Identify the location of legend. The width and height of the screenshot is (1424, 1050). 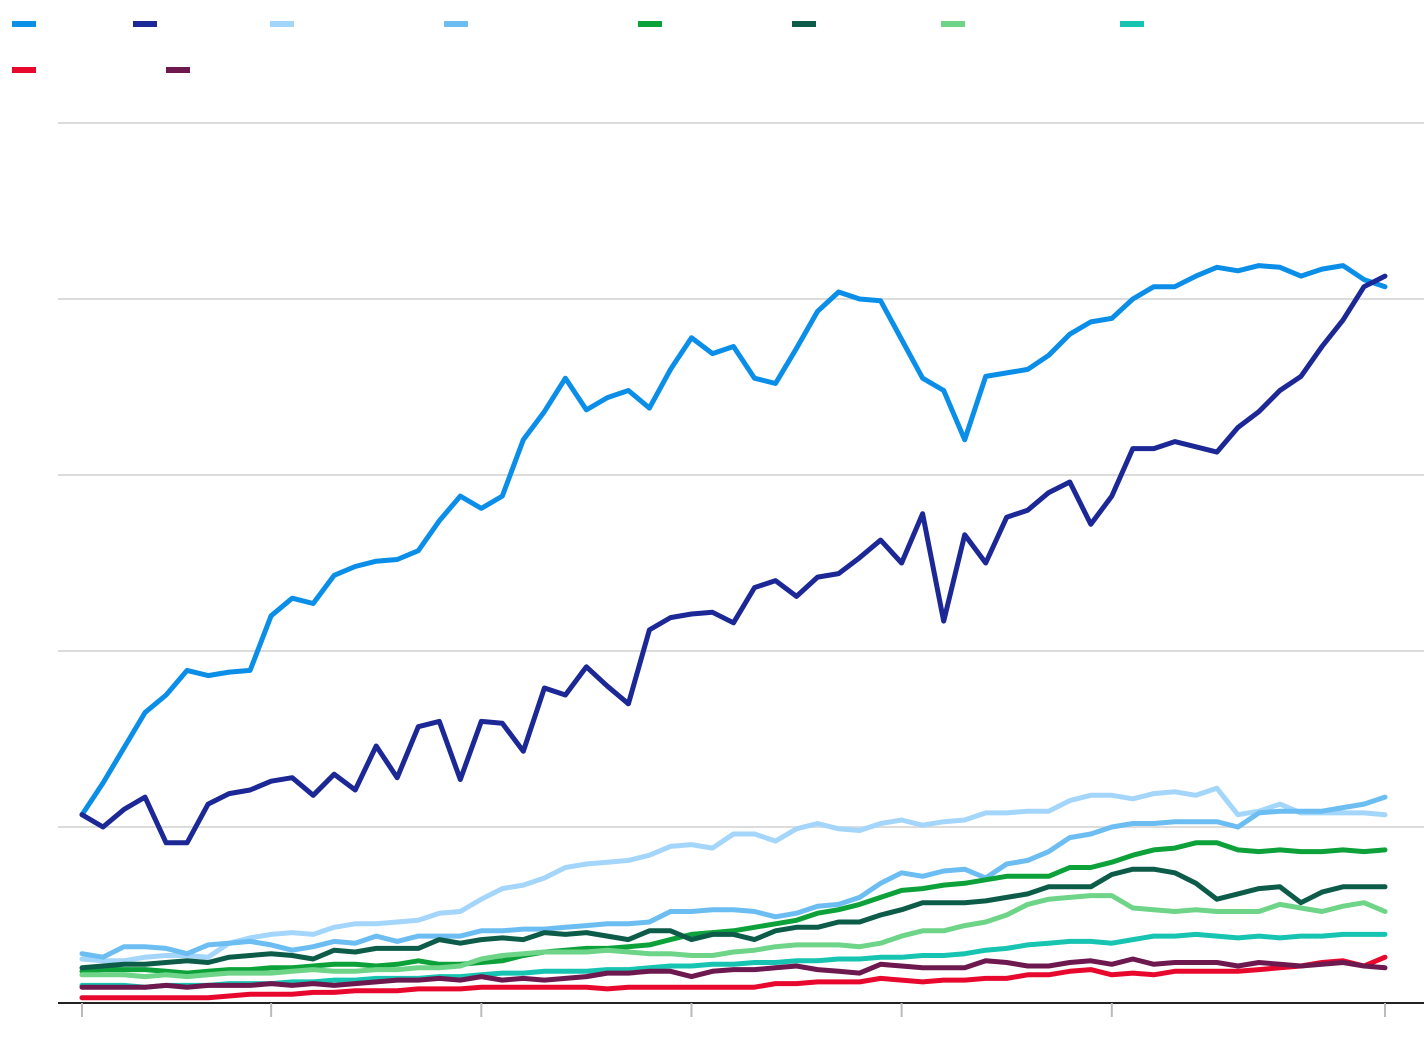
(578, 47).